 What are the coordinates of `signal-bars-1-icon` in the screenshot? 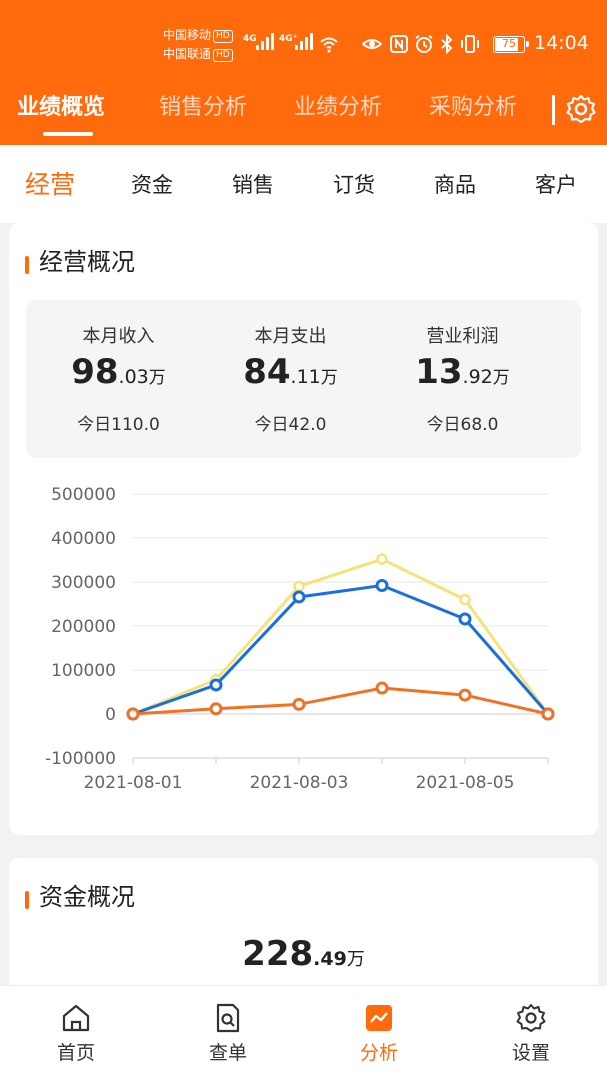 It's located at (265, 41).